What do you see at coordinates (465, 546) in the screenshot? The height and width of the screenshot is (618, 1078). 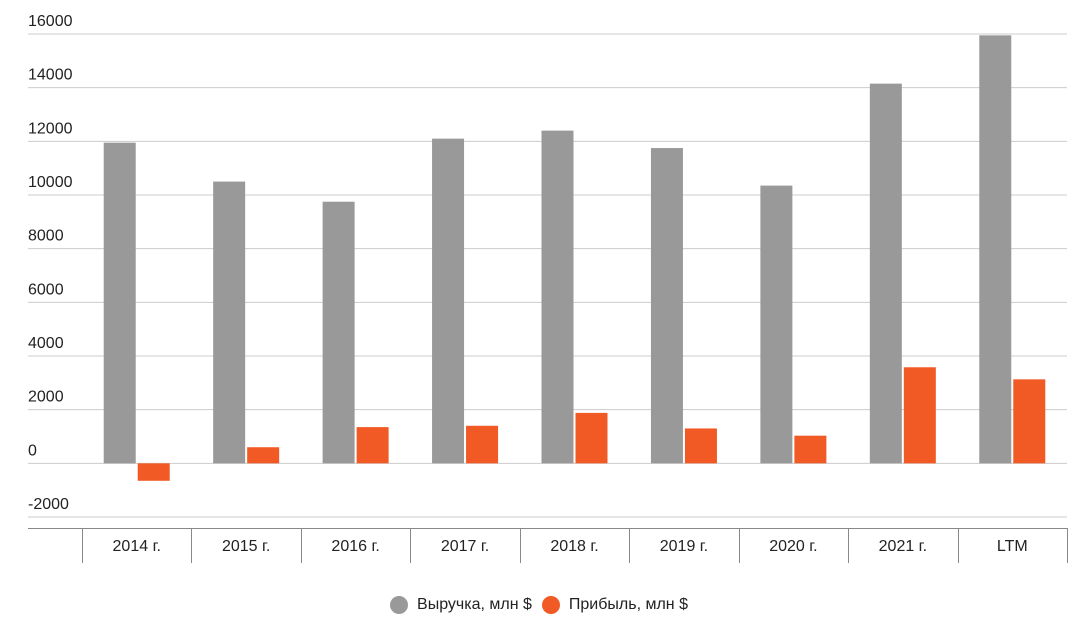 I see `x-tick-label: 2017 г.` at bounding box center [465, 546].